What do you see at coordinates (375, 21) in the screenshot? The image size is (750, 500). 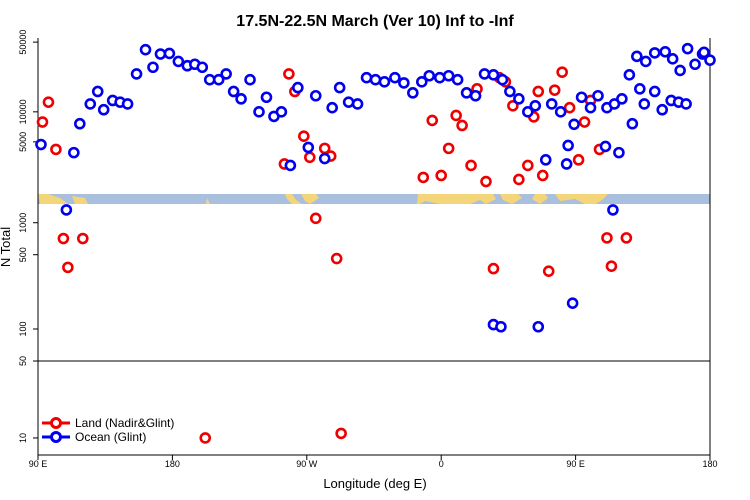 I see `chart-title: 17.5N-22.5N March (Ver 10) Inf to -Inf` at bounding box center [375, 21].